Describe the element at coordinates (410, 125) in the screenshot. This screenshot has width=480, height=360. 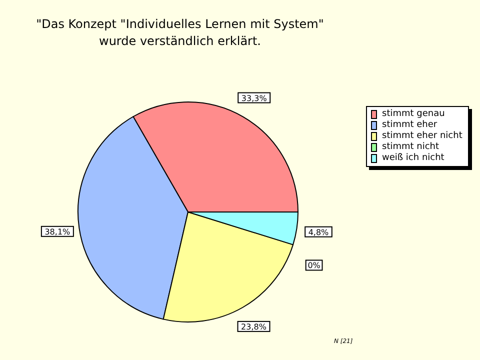
I see `legend-label: stimmt eher` at that location.